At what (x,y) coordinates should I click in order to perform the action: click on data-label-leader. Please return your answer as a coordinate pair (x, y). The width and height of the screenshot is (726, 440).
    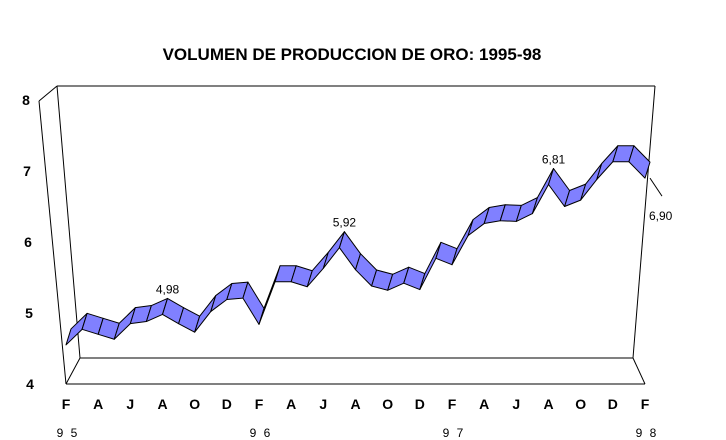
    Looking at the image, I should click on (656, 187).